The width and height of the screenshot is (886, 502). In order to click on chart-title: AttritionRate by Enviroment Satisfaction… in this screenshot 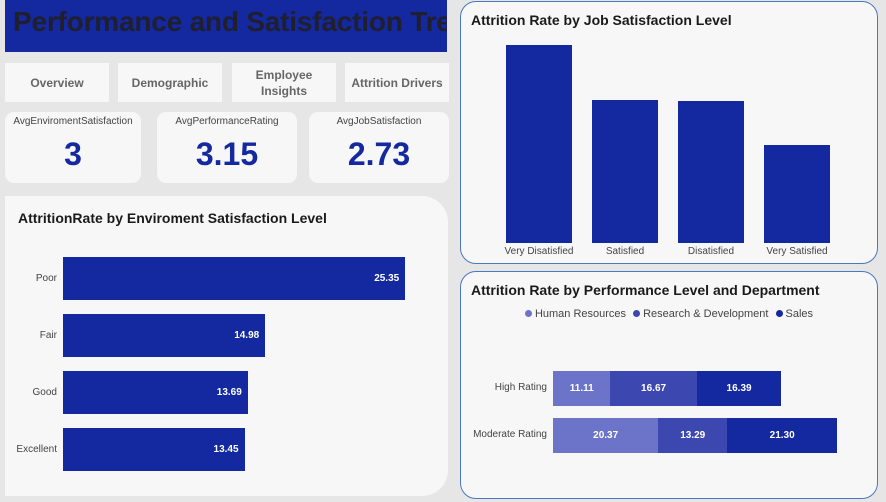, I will do `click(172, 218)`.